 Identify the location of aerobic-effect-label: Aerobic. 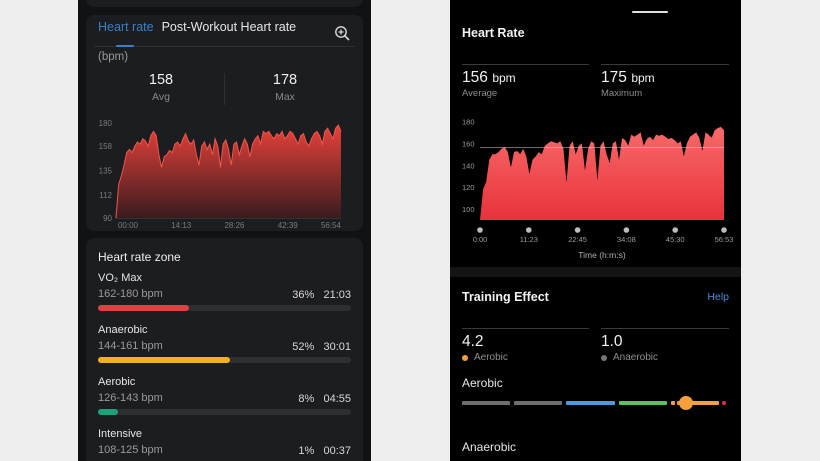
(491, 357).